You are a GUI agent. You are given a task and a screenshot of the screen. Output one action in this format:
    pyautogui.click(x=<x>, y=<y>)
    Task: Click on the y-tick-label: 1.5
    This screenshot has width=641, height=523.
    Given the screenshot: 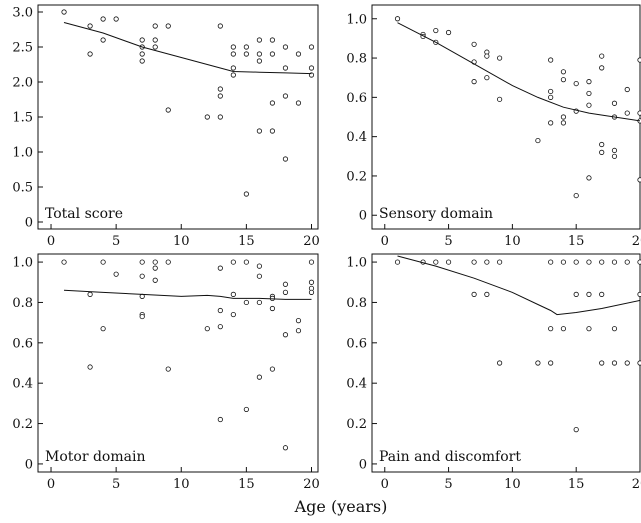 What is the action you would take?
    pyautogui.click(x=22, y=118)
    